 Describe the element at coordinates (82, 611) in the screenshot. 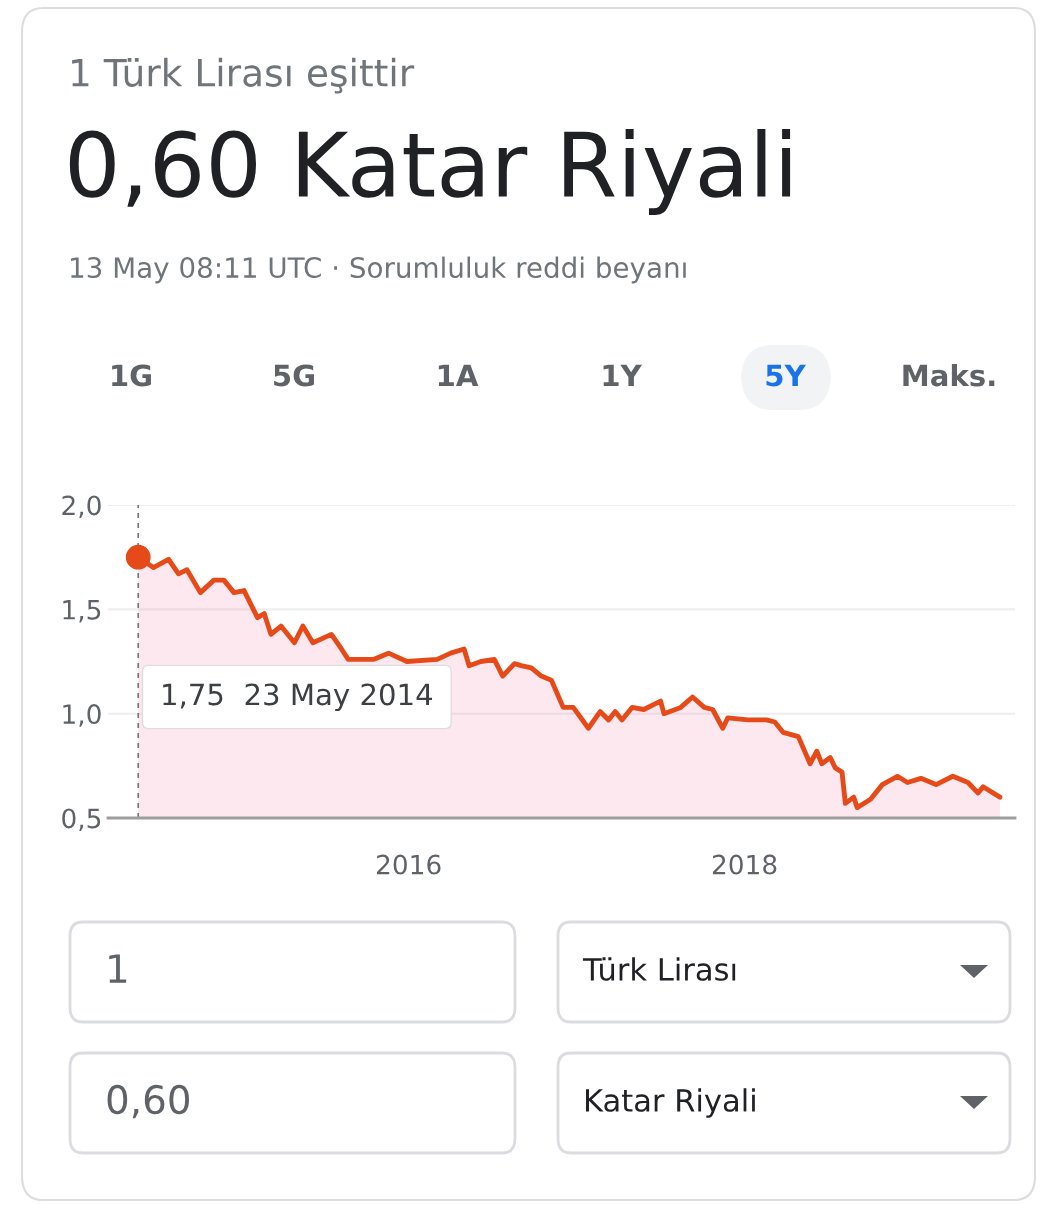

I see `y-tick-label: 1,5` at that location.